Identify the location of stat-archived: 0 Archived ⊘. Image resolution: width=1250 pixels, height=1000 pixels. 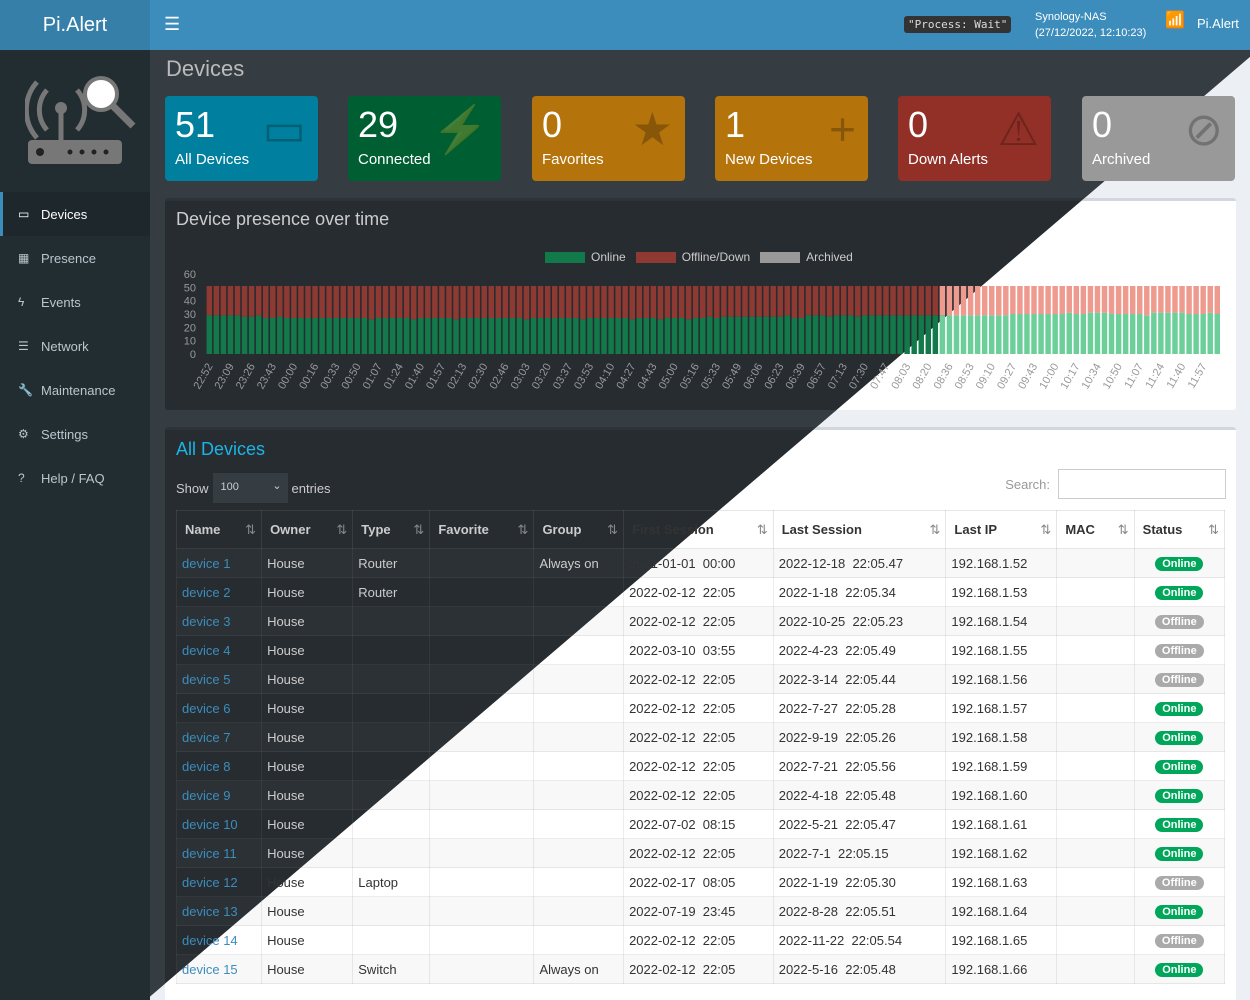
(1158, 138).